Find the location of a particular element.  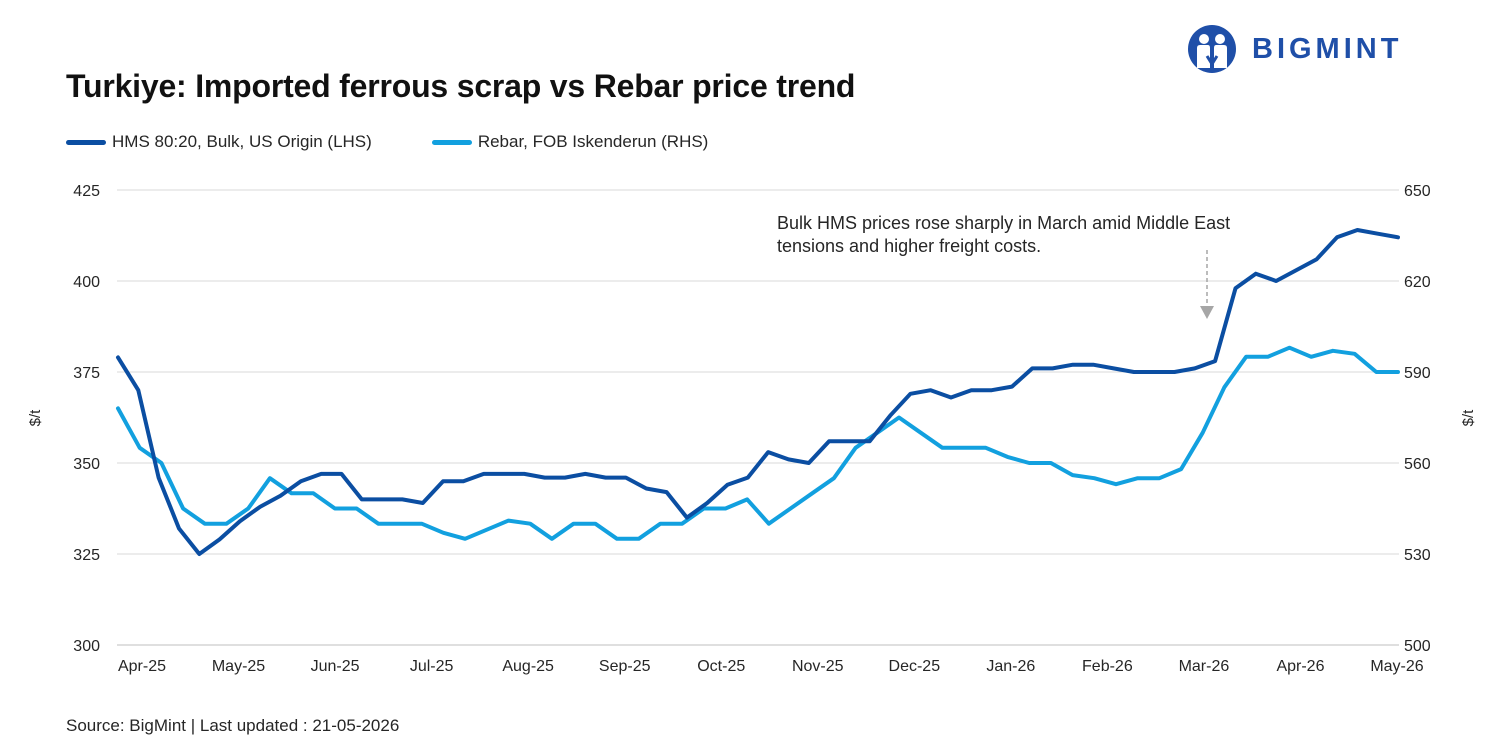

y-tick-label-left: 425 is located at coordinates (86, 191).